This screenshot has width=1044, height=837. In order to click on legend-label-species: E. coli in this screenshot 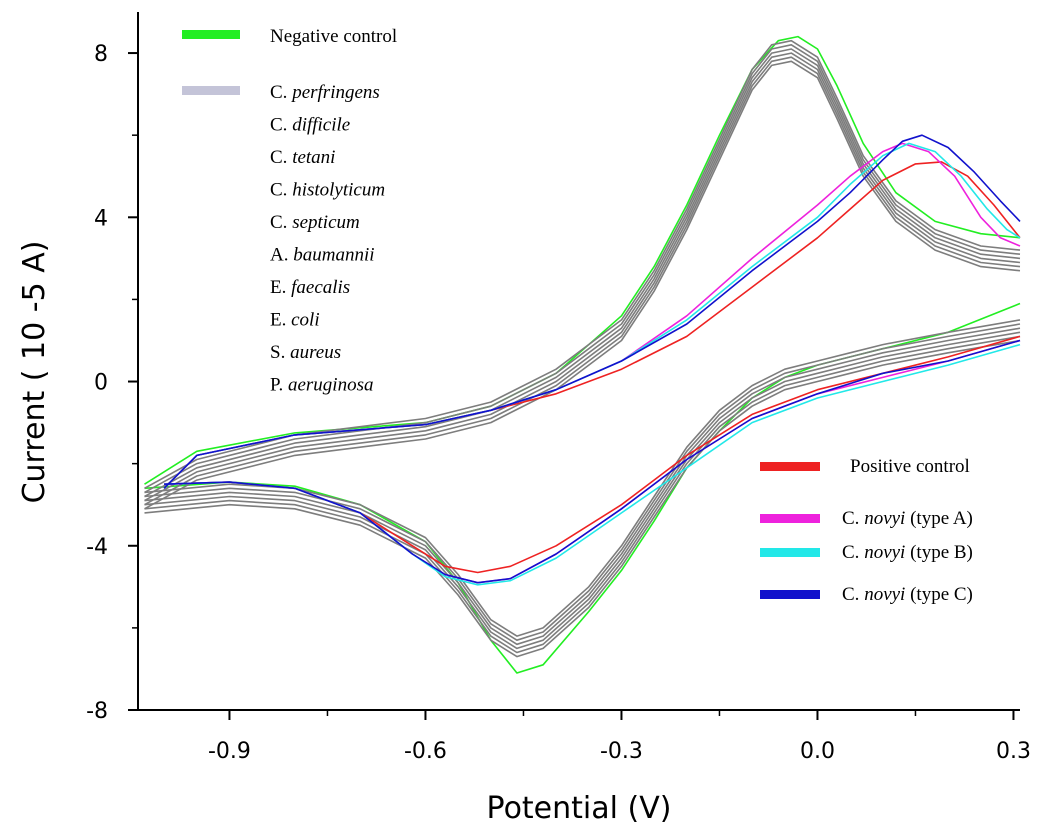, I will do `click(295, 320)`.